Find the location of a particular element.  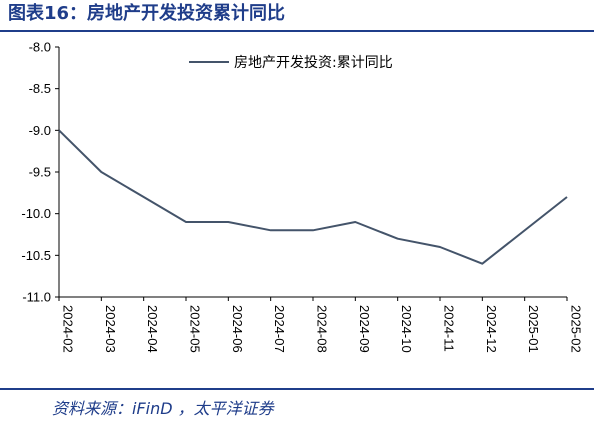

title-divider is located at coordinates (297, 31).